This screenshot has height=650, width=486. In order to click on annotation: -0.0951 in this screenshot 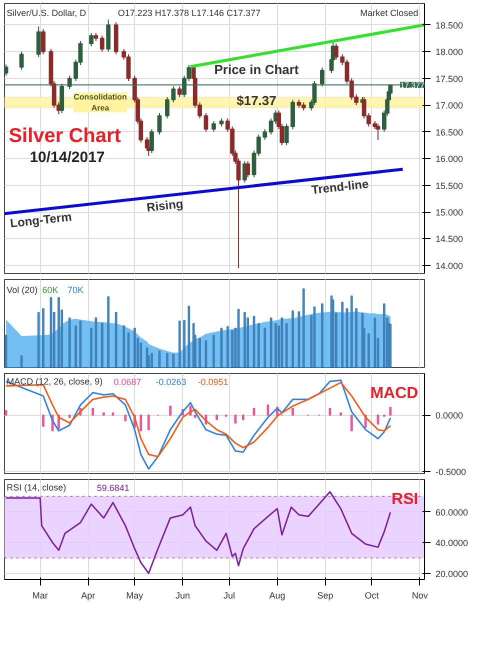, I will do `click(213, 382)`.